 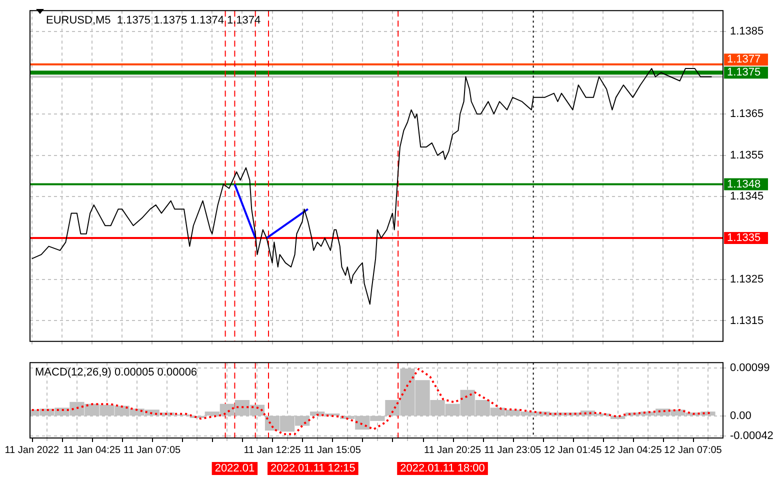 I want to click on ref-line-label: 1.1375, so click(x=744, y=72).